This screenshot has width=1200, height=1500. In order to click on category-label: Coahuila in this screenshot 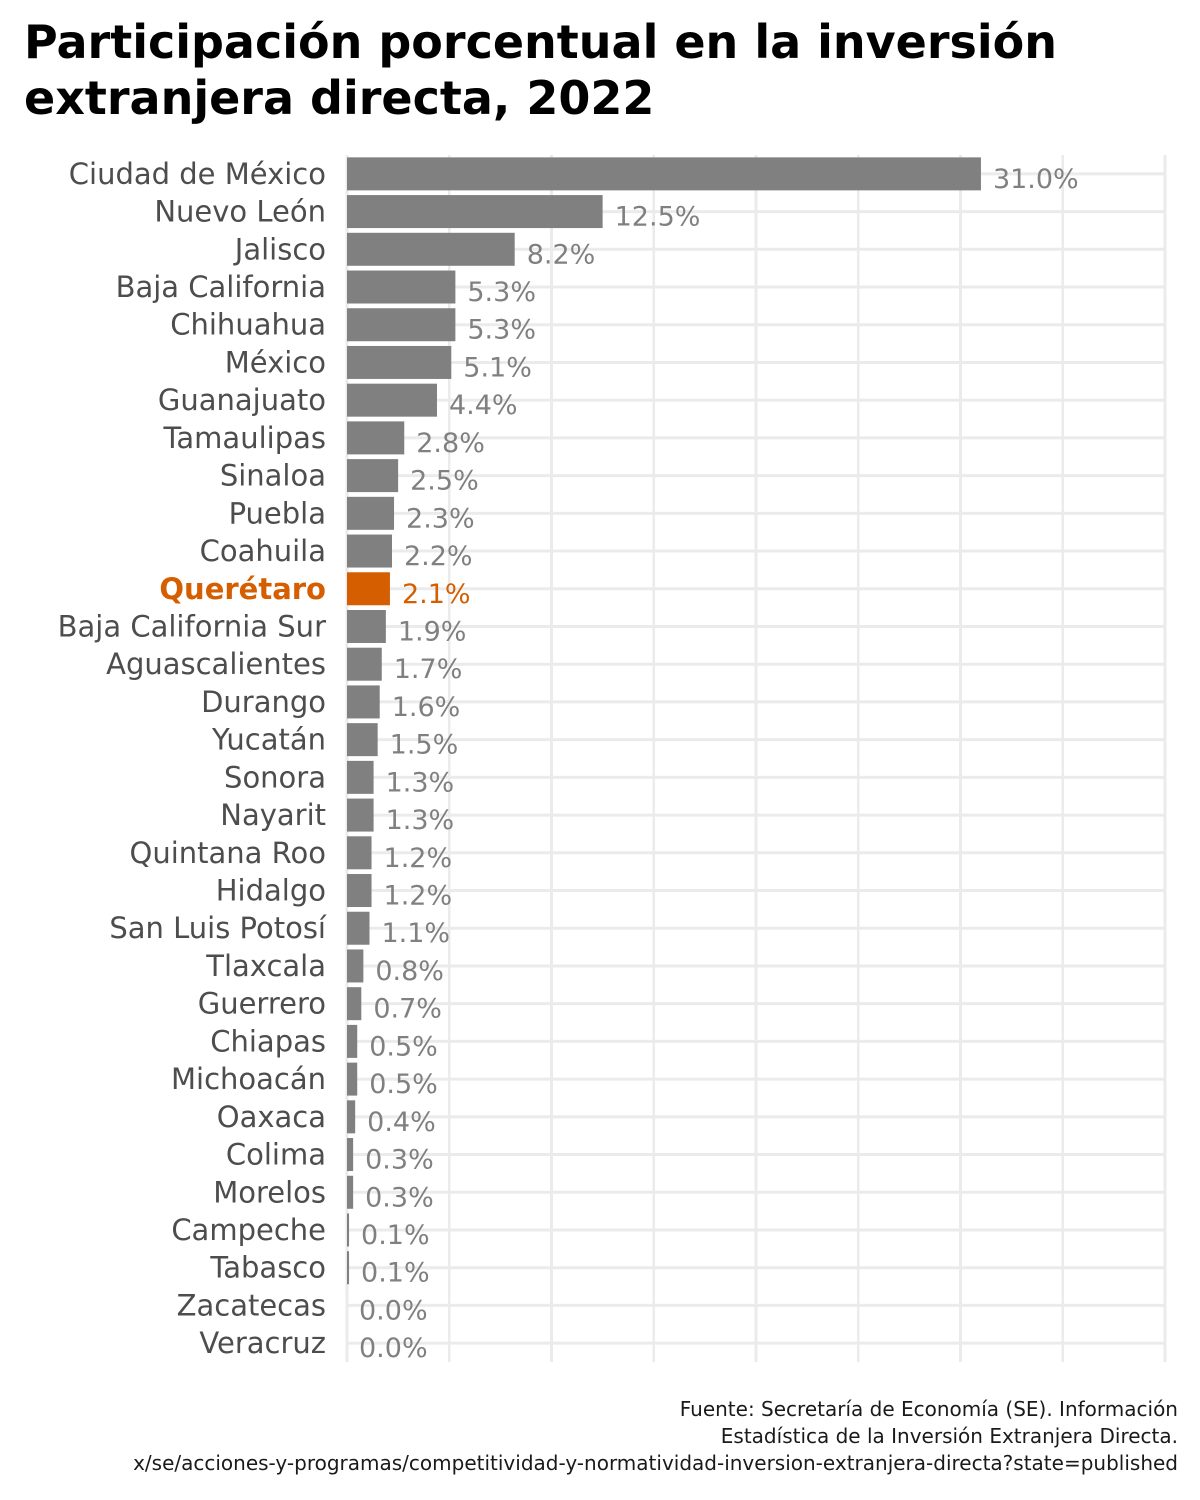, I will do `click(263, 551)`.